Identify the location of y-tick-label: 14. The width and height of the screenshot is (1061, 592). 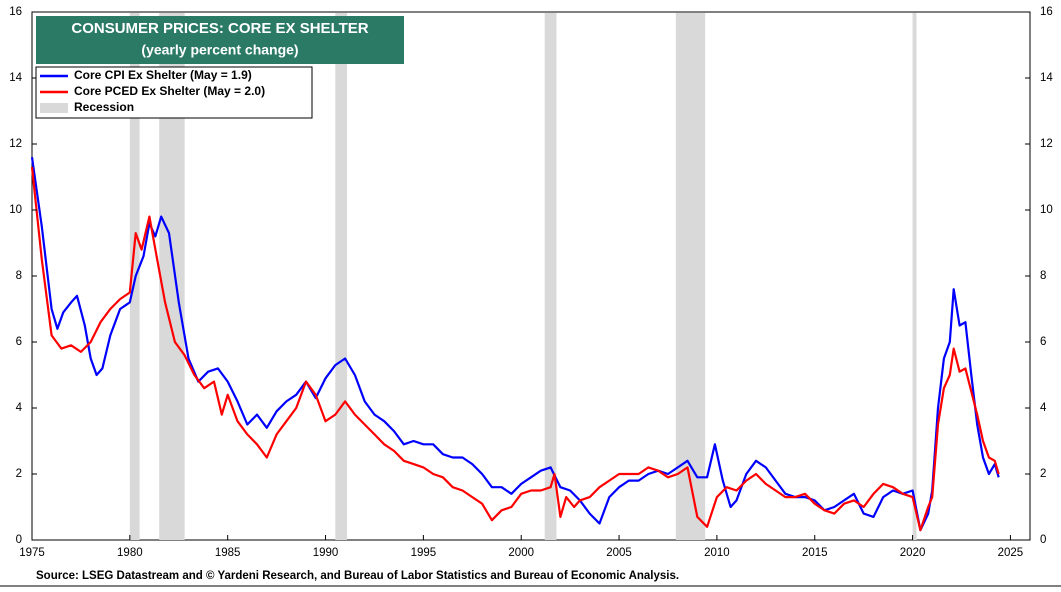
(15, 78).